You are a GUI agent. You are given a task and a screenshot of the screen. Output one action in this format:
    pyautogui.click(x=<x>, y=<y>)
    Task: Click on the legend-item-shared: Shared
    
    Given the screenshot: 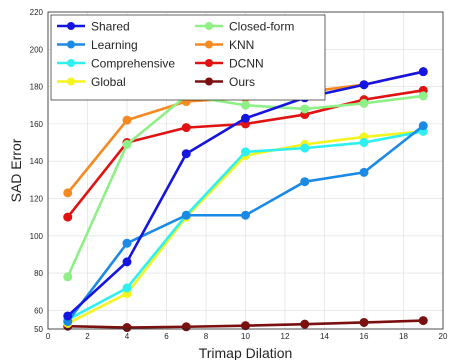 What is the action you would take?
    pyautogui.click(x=93, y=27)
    